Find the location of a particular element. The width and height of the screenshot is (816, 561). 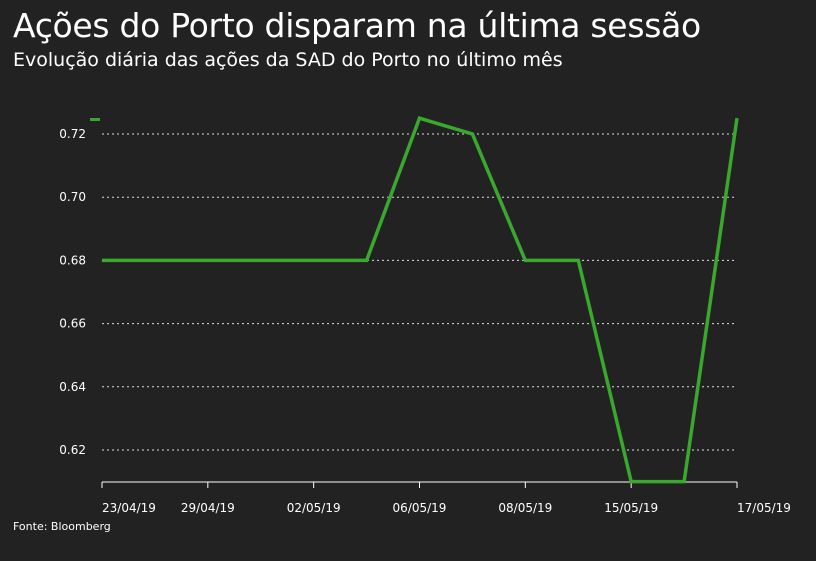

x-tick-label: 29/04/19 is located at coordinates (208, 508).